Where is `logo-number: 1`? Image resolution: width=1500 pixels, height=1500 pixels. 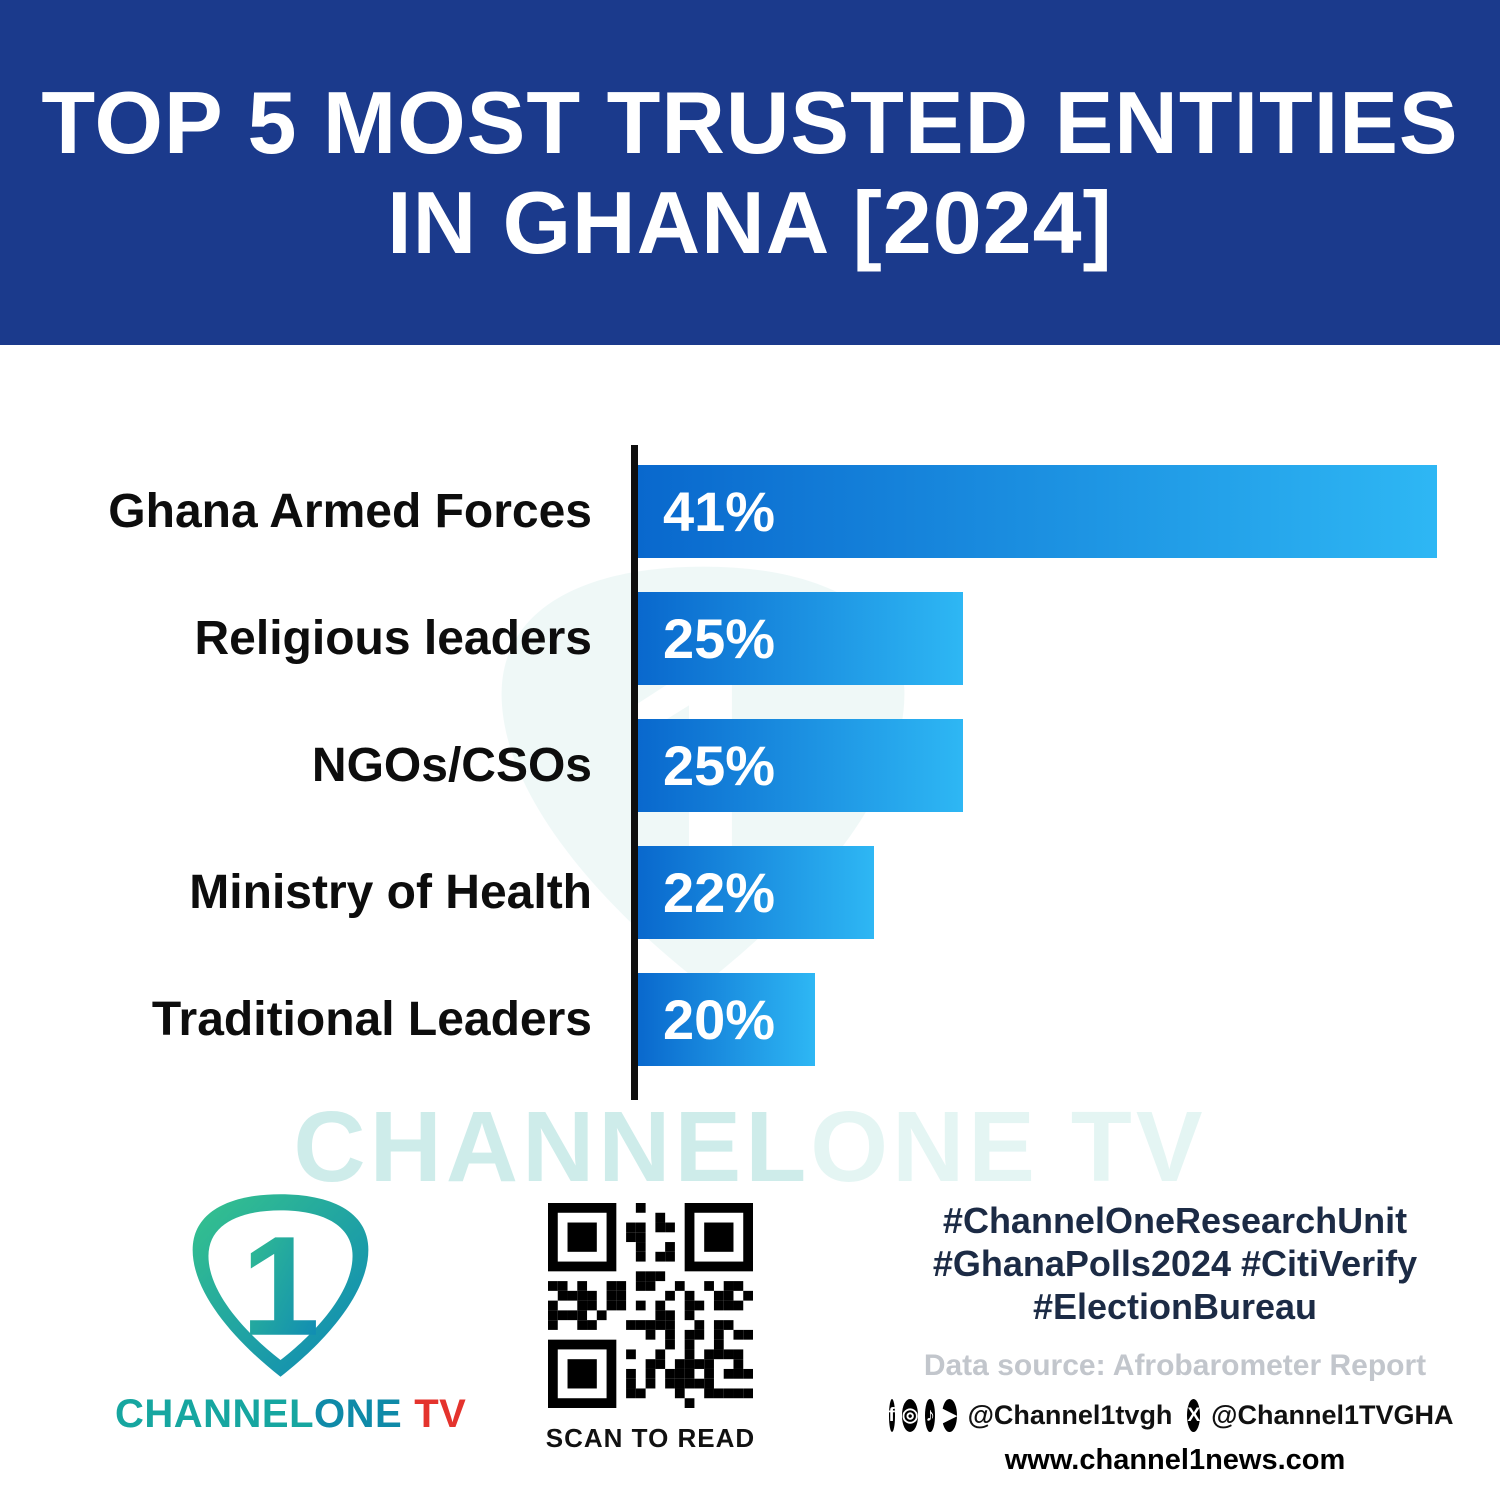 logo-number: 1 is located at coordinates (280, 1286).